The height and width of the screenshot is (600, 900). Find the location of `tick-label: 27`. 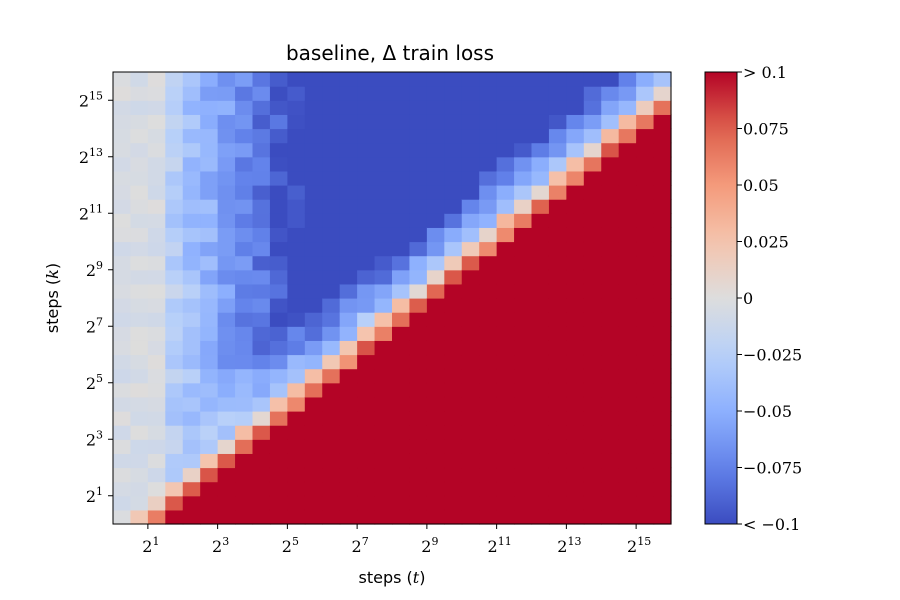

tick-label: 27 is located at coordinates (360, 545).